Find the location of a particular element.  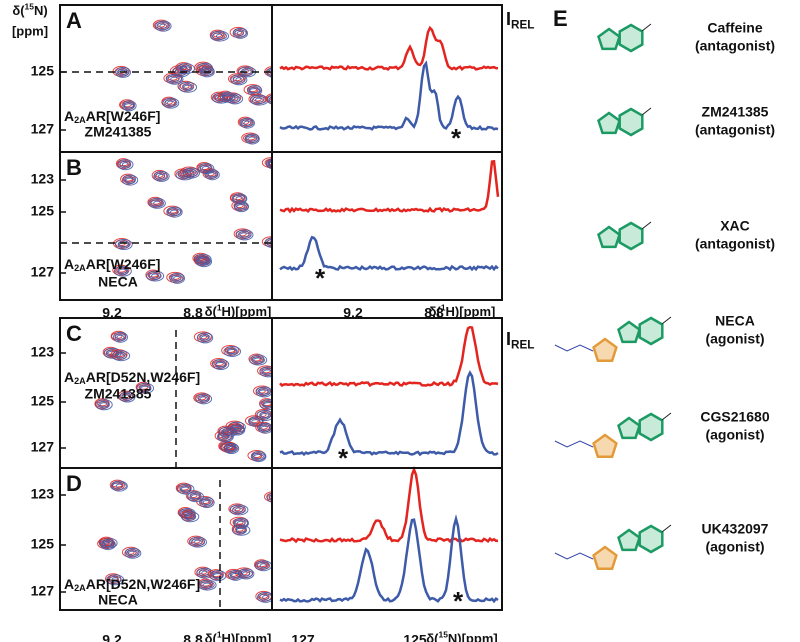

y-tick-label: 127 is located at coordinates (43, 447).